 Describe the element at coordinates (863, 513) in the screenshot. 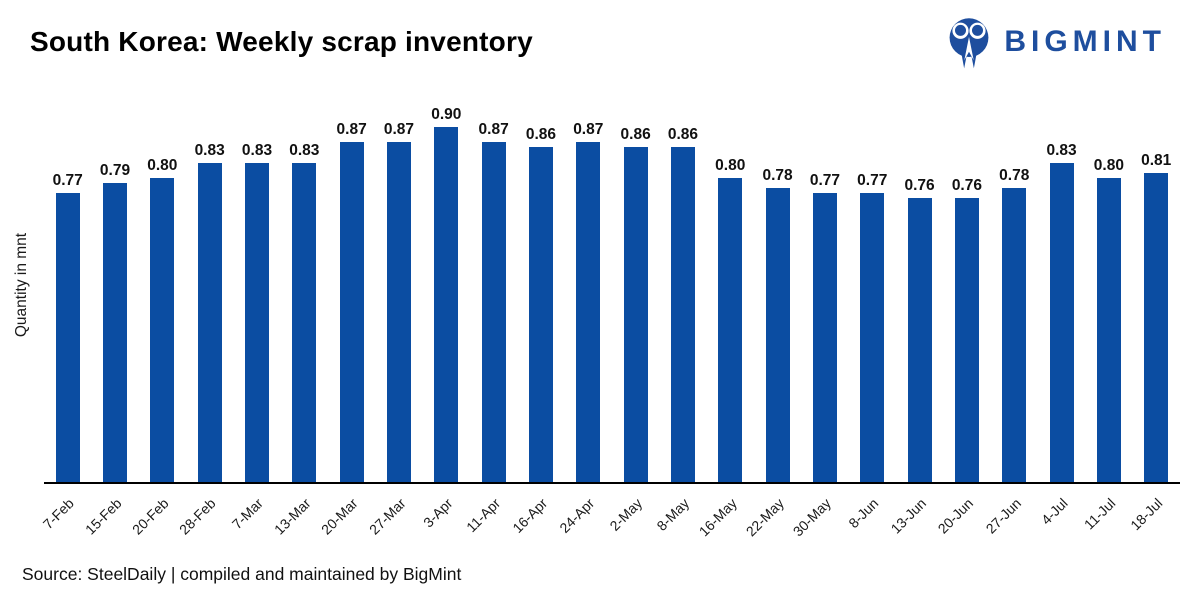

I see `x-axis-tick-label: 8-Jun` at that location.